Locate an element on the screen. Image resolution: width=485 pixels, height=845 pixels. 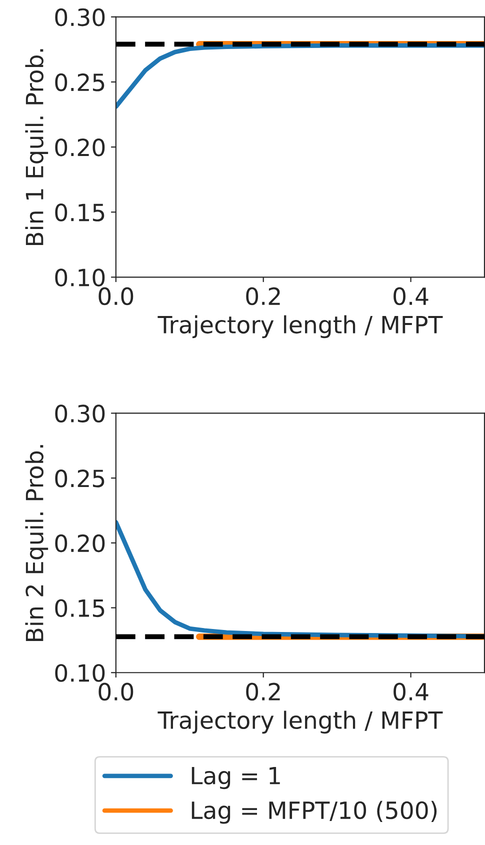
legend-label: Lag = MFPT/10 (500) is located at coordinates (314, 812).